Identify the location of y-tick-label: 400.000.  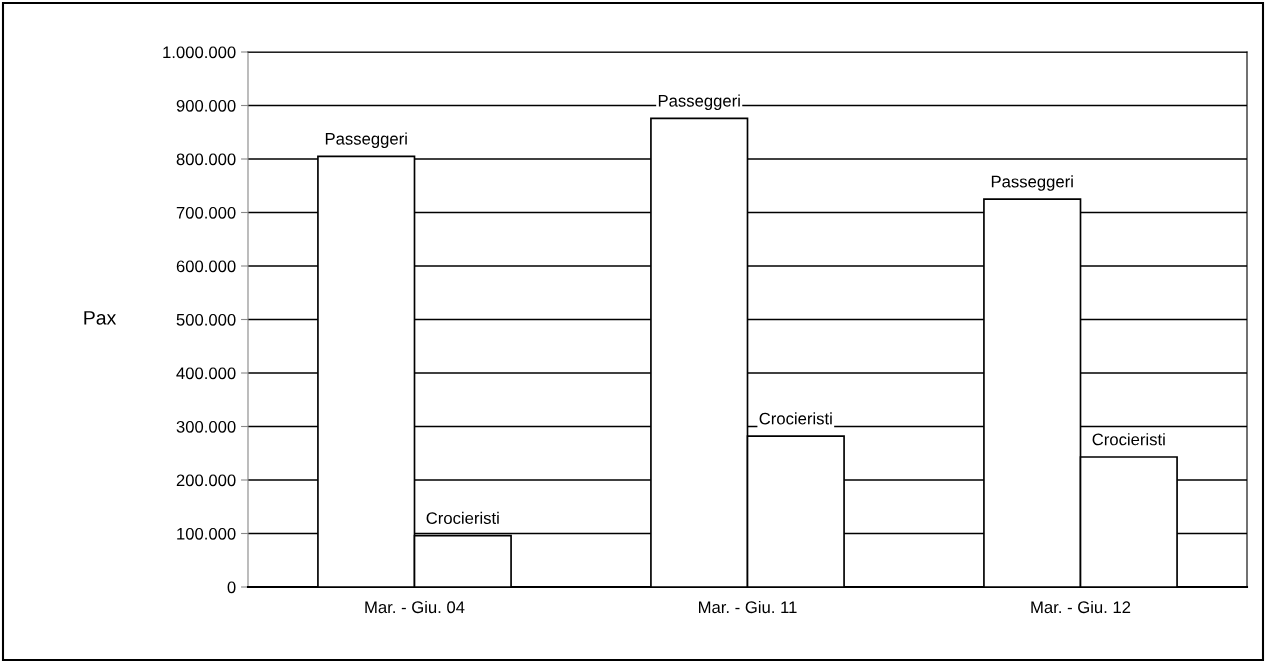
(206, 373).